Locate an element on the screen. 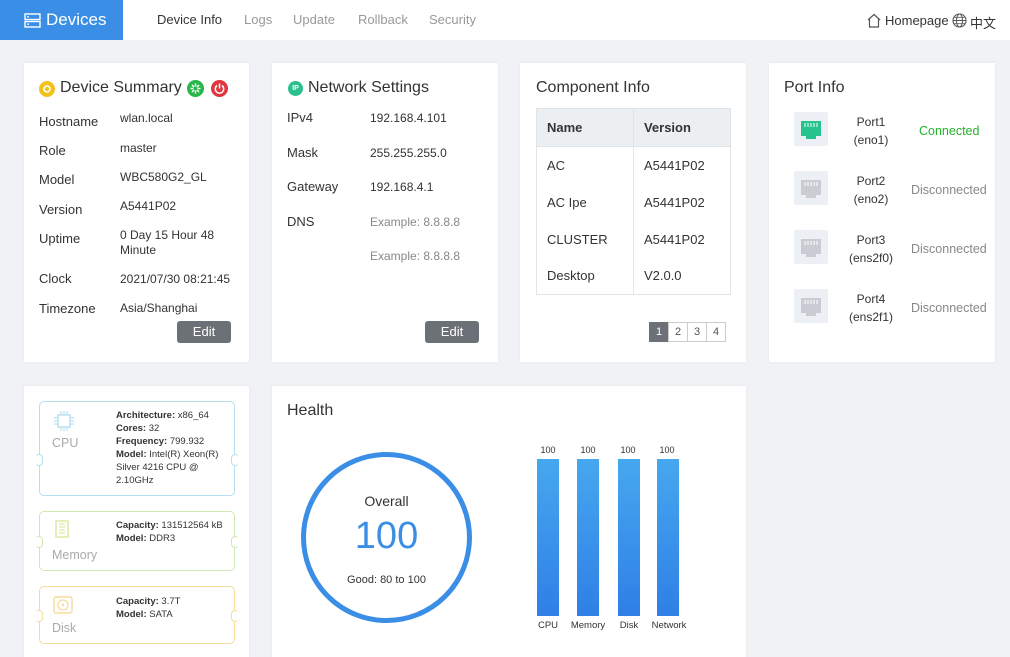 The width and height of the screenshot is (1010, 657). bar-memory is located at coordinates (588, 537).